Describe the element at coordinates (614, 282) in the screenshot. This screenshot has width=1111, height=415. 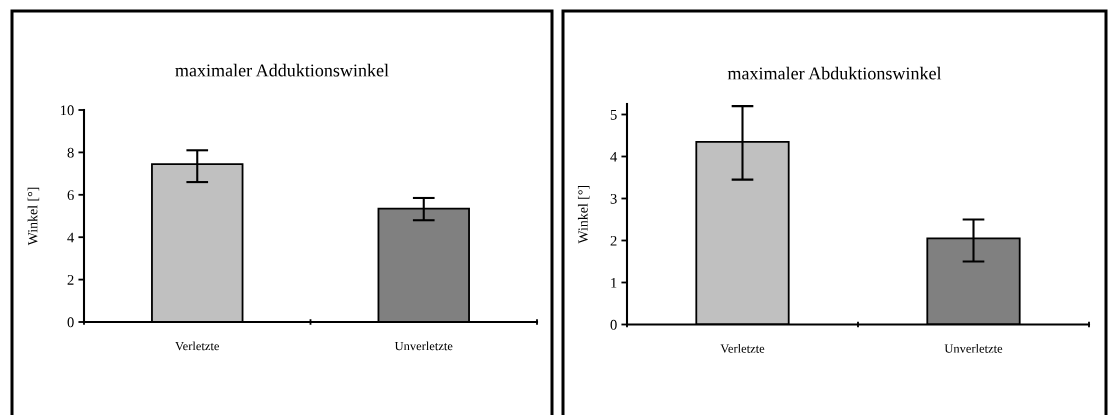
I see `y-tick-label: 1` at that location.